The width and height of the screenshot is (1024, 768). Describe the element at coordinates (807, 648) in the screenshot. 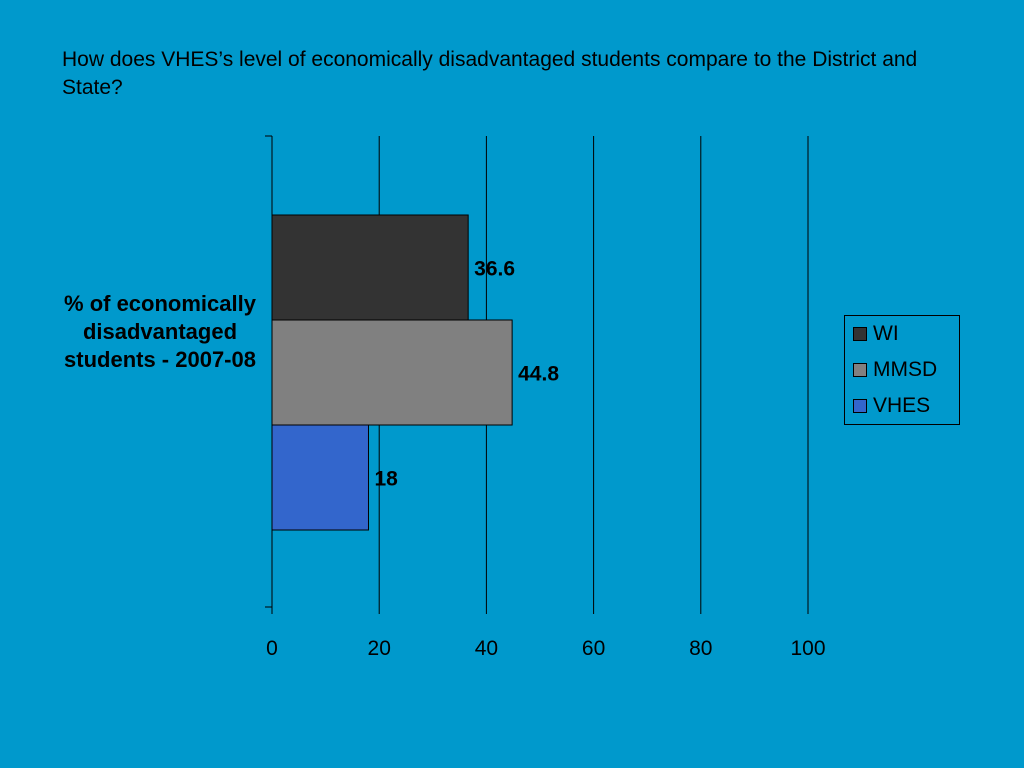

I see `x-tick-label-100: 100` at that location.